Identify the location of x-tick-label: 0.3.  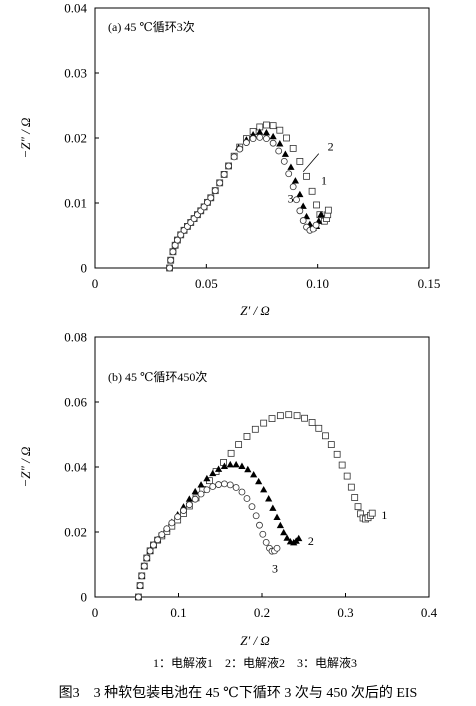
(345, 612).